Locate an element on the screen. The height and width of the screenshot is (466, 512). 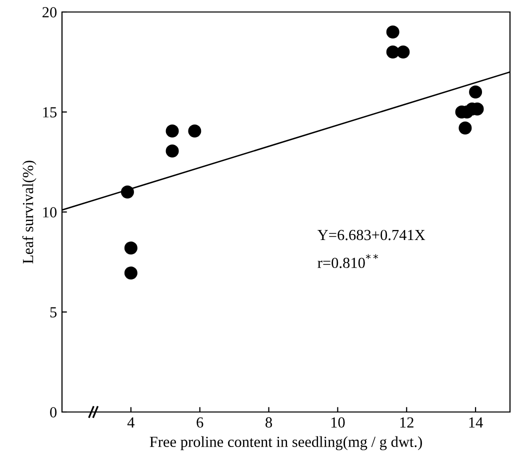
y-tick-label: 20 is located at coordinates (49, 12).